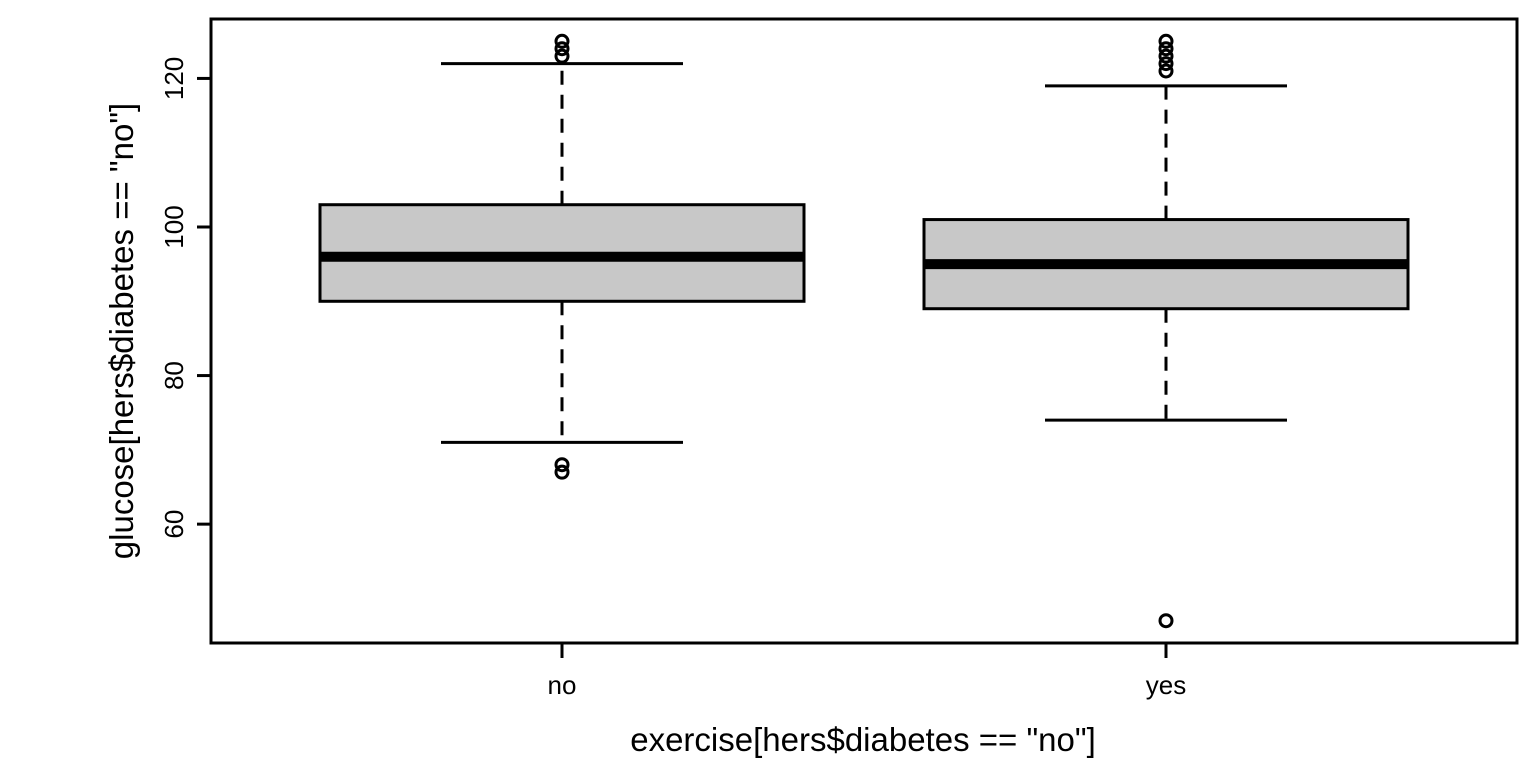 The image size is (1536, 768). What do you see at coordinates (562, 685) in the screenshot?
I see `x-tick-label: no` at bounding box center [562, 685].